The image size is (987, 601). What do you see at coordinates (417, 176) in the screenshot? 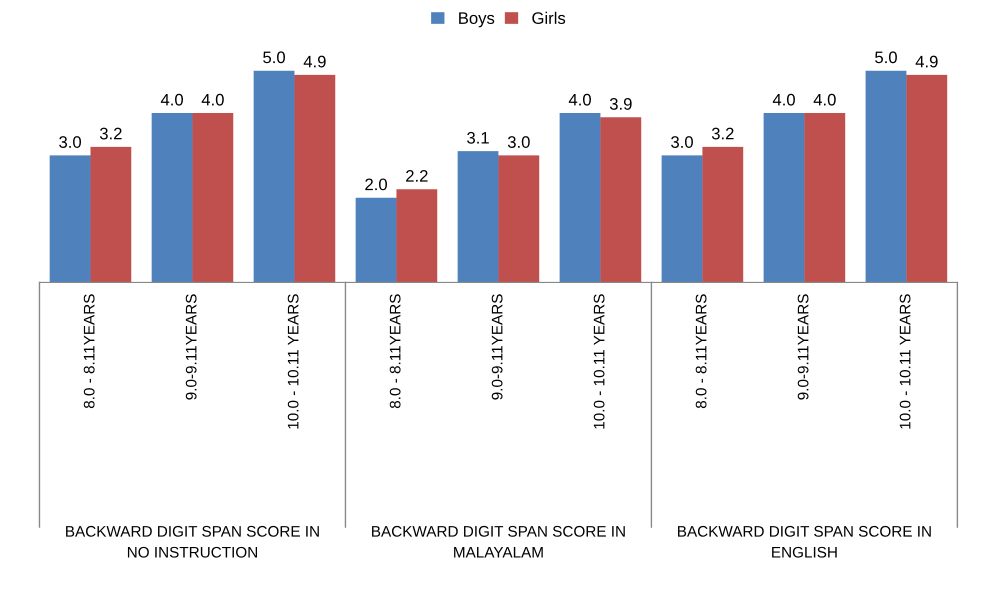
I see `data-label: 2.2` at bounding box center [417, 176].